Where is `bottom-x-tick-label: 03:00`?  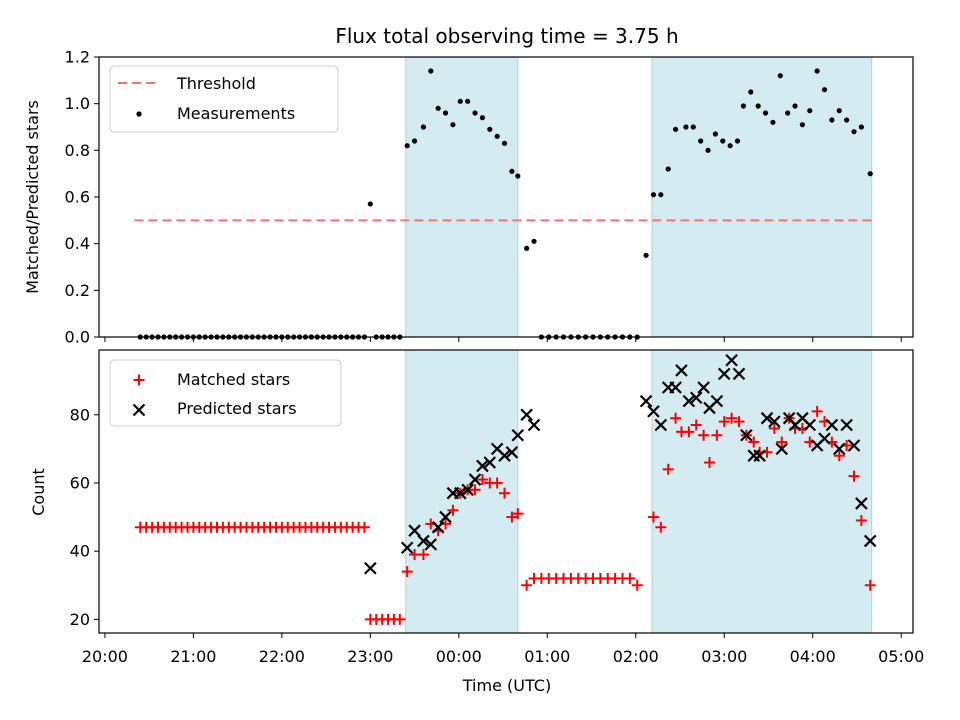 bottom-x-tick-label: 03:00 is located at coordinates (724, 656).